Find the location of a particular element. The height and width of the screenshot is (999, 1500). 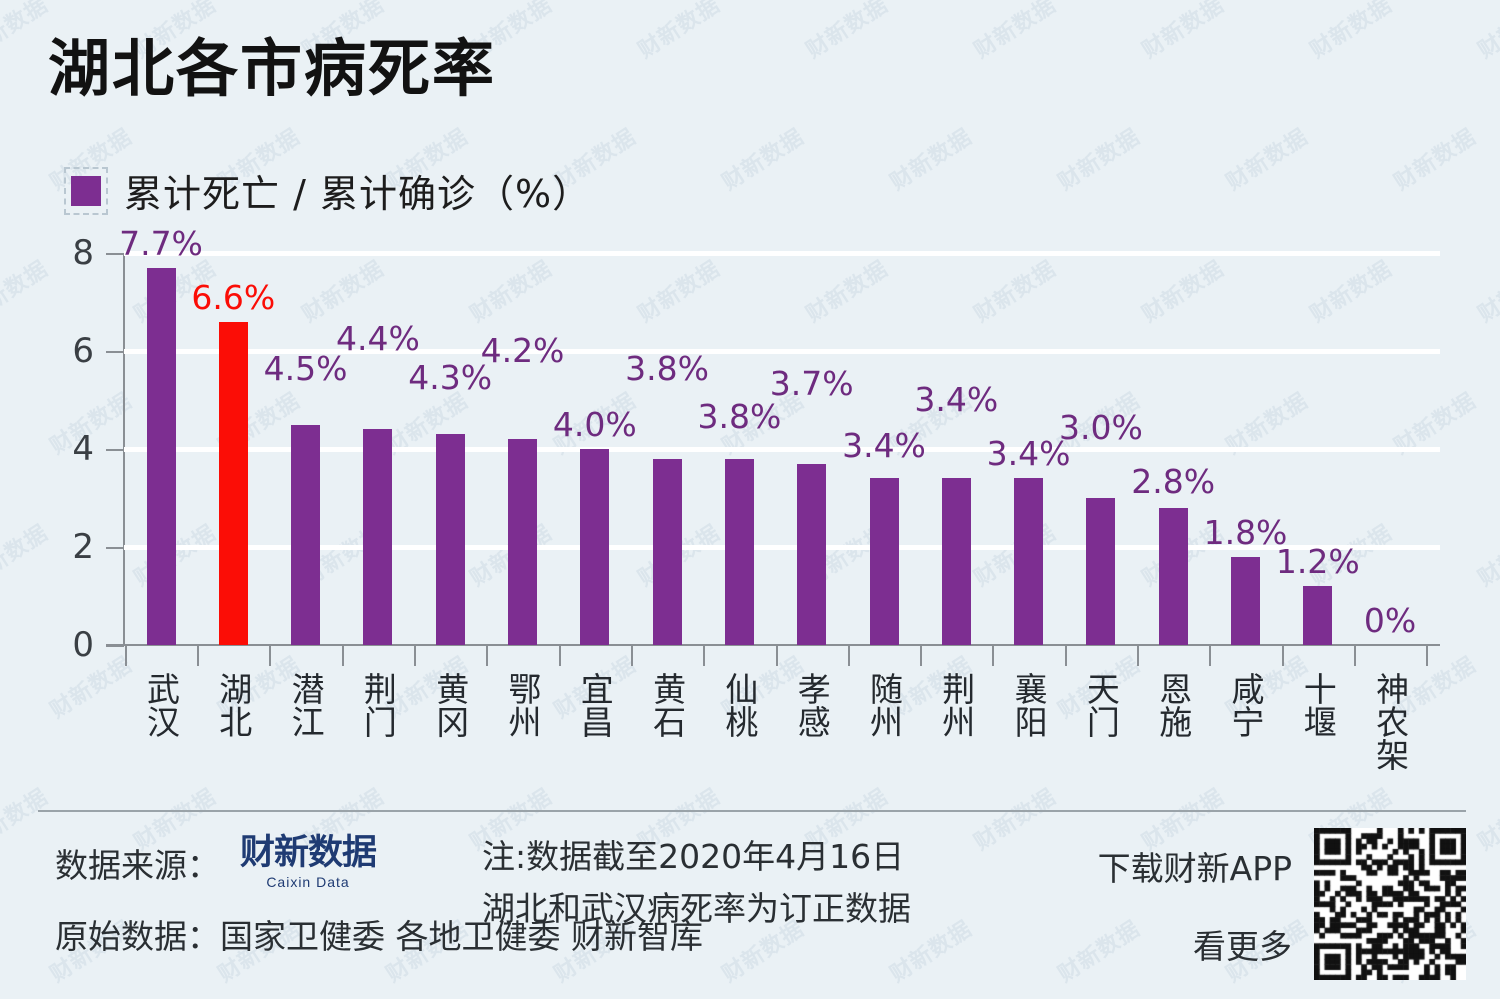

chart-legend: 累计死亡 / 累计确诊（%） is located at coordinates (324, 190).